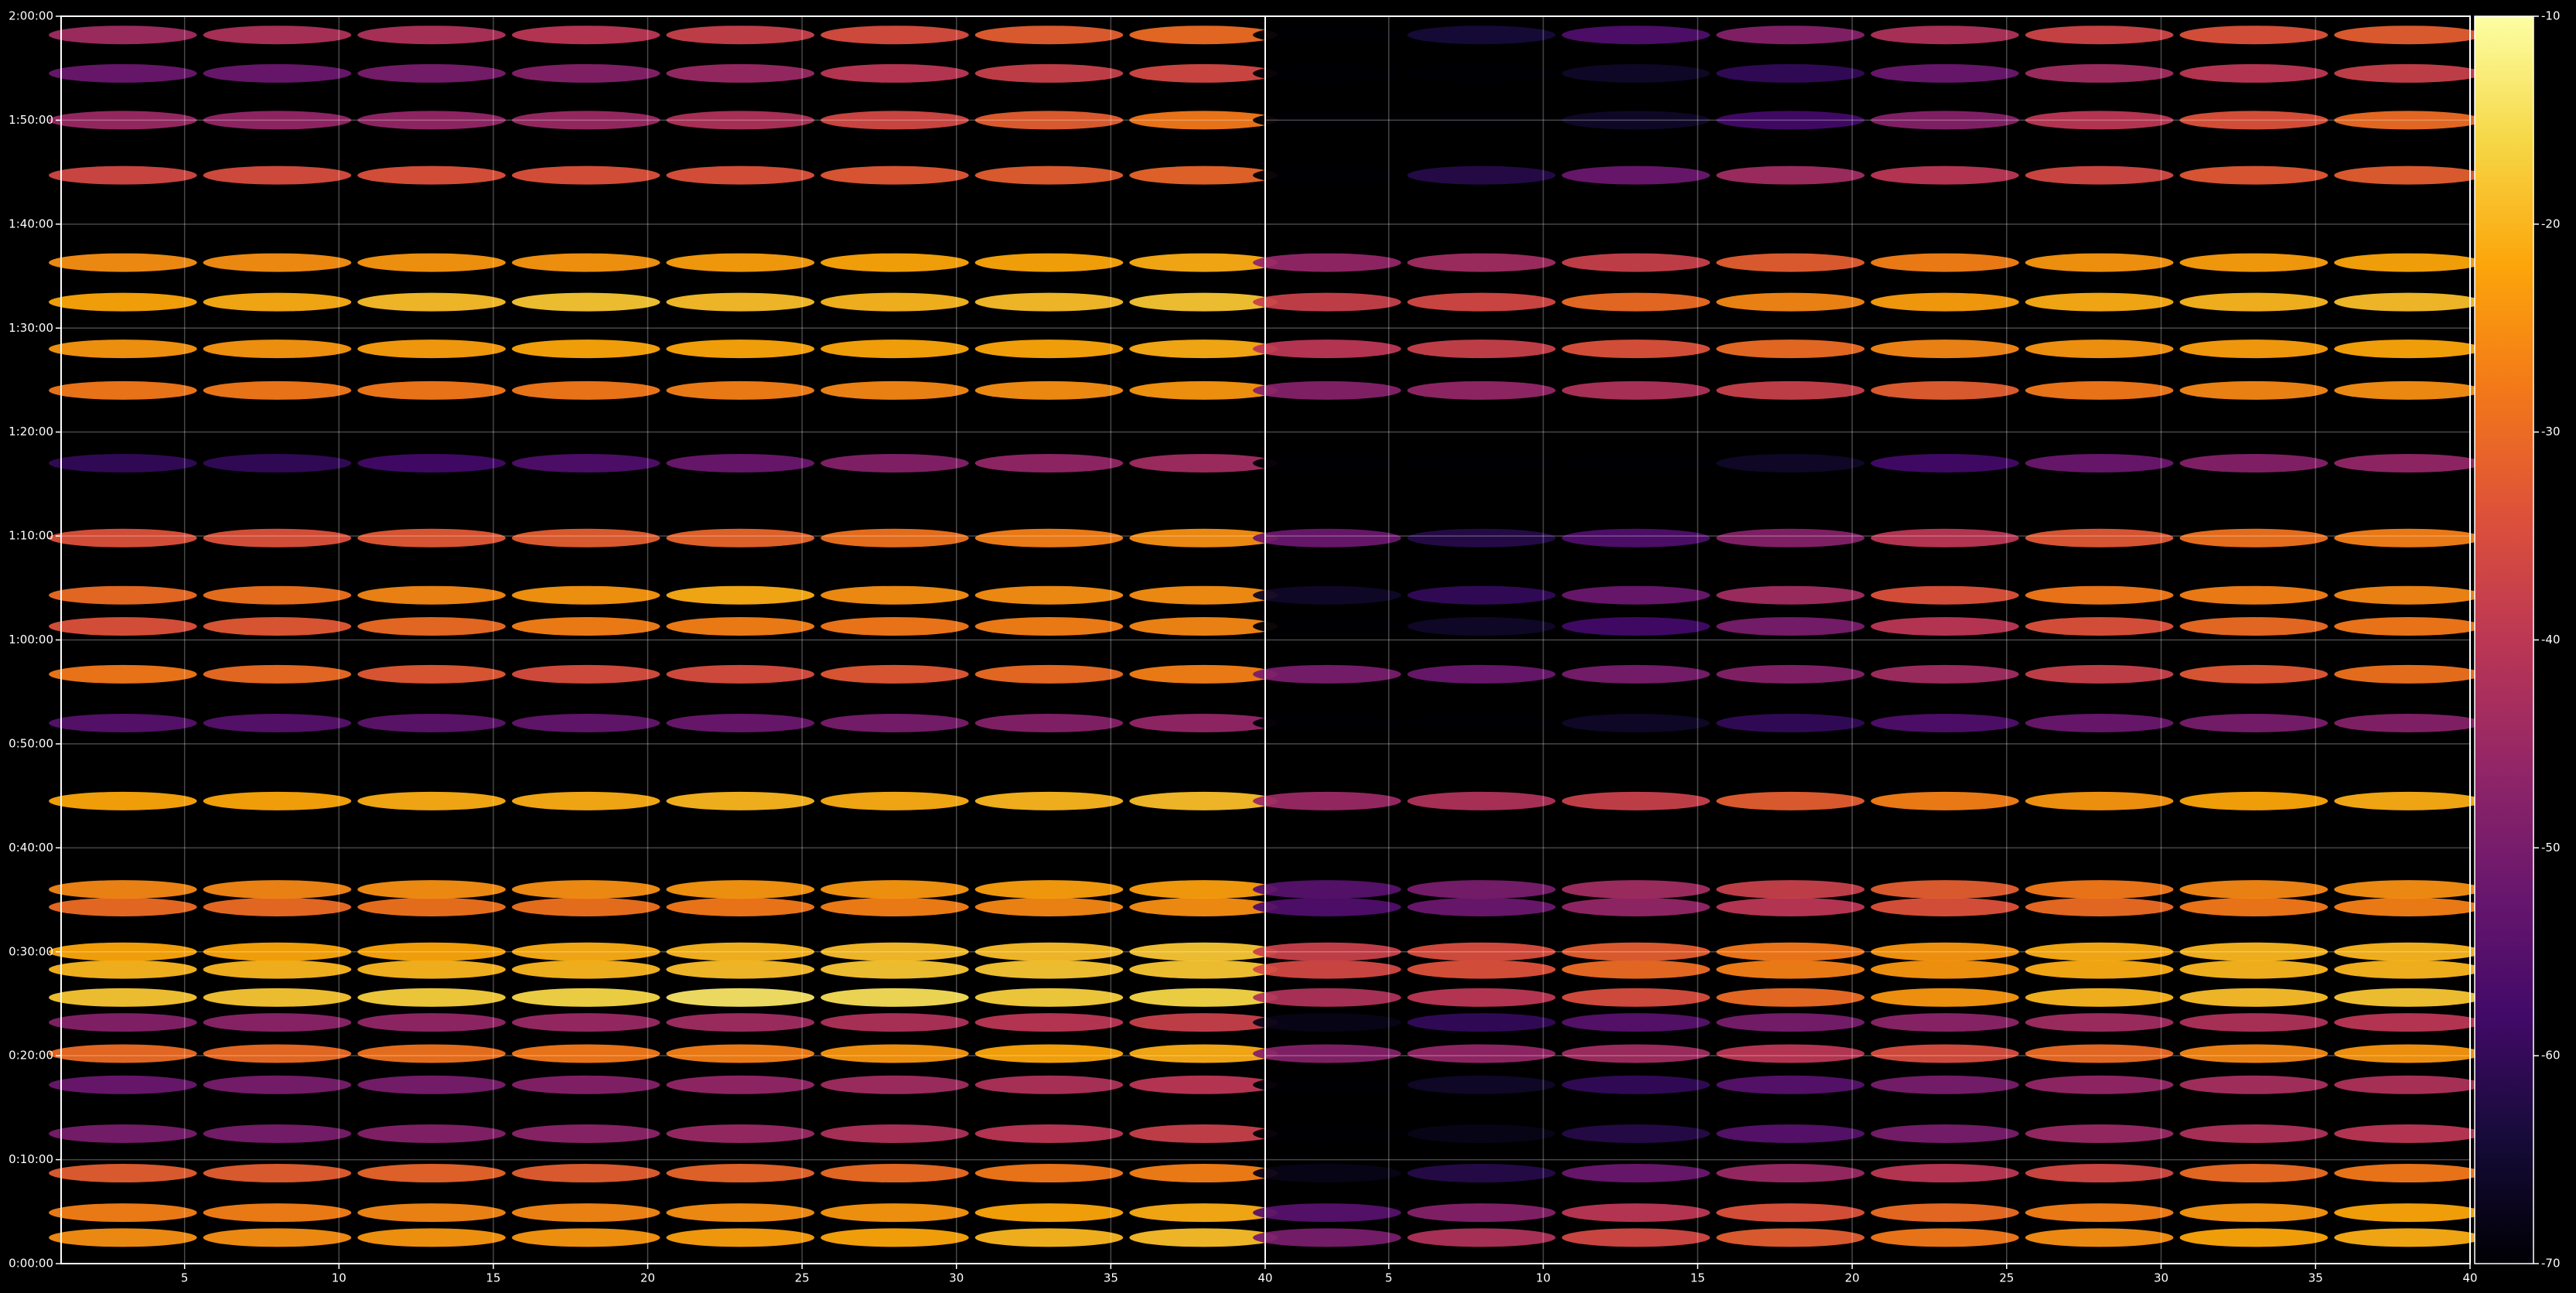 The height and width of the screenshot is (1293, 2576). Describe the element at coordinates (493, 1278) in the screenshot. I see `x-tick-label: 15` at that location.